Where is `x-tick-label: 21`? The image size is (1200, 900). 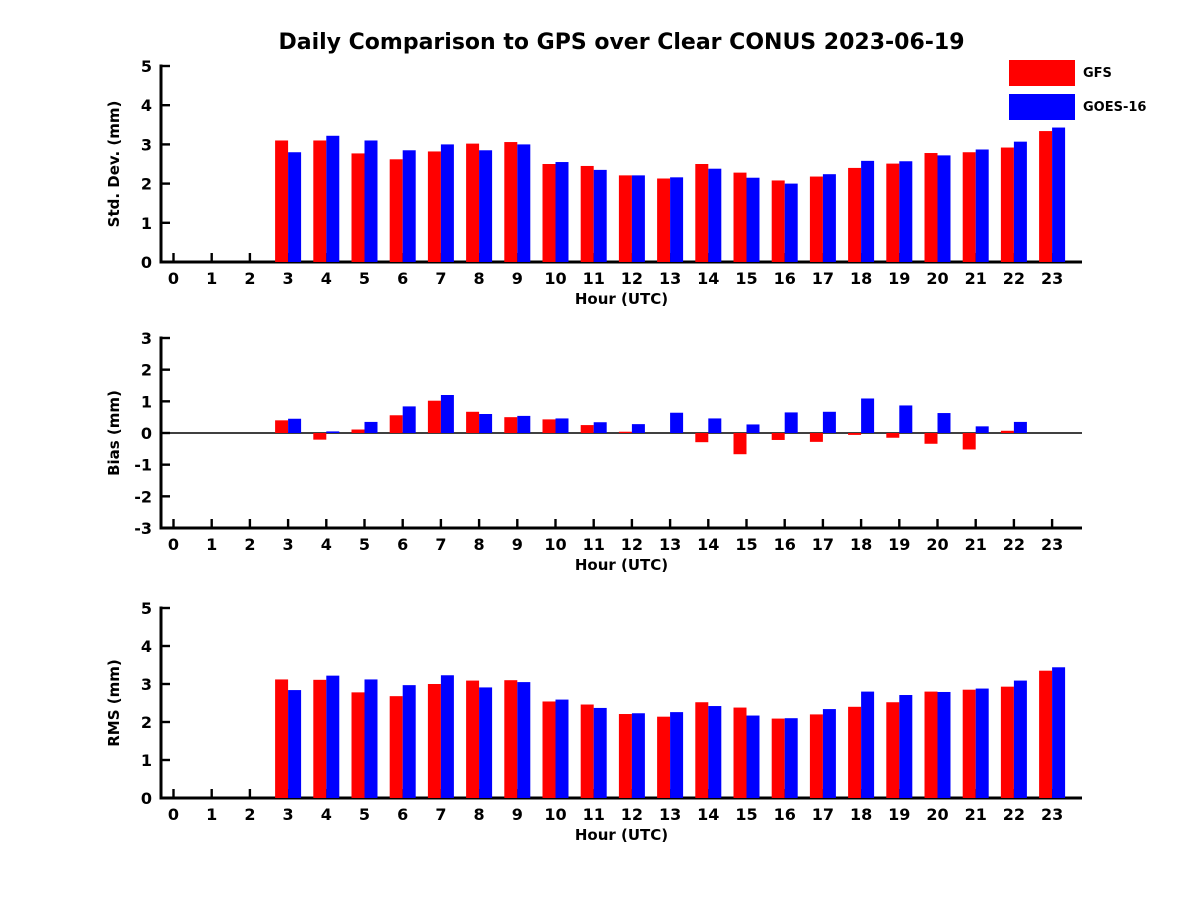 x-tick-label: 21 is located at coordinates (976, 544).